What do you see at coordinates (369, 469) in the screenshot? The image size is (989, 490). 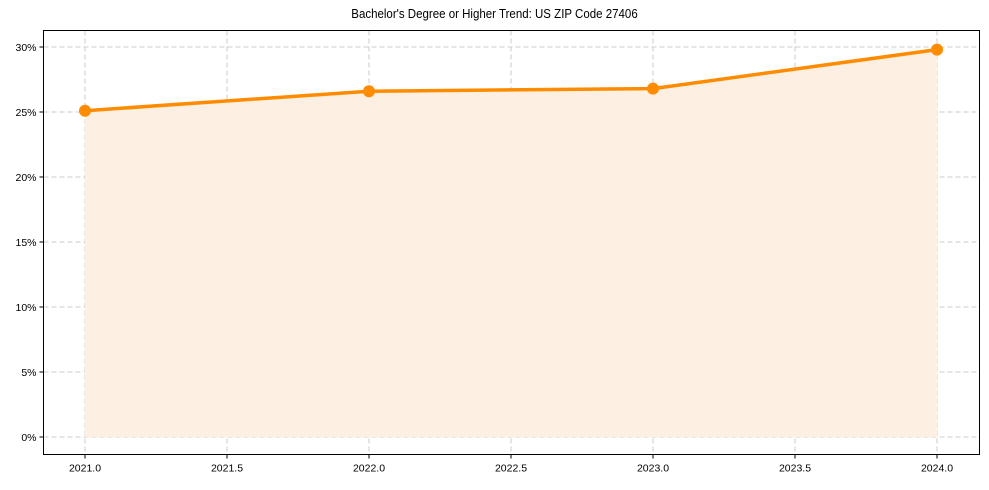 I see `x-tick-label: 2022.0` at bounding box center [369, 469].